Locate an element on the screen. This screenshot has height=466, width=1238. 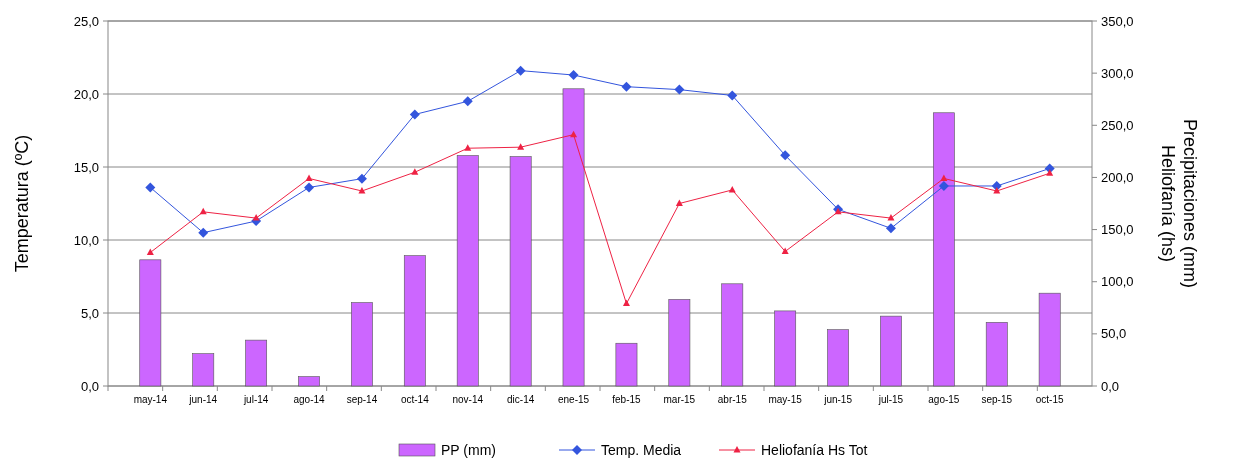
y-tick-label: 15,0 is located at coordinates (86, 167).